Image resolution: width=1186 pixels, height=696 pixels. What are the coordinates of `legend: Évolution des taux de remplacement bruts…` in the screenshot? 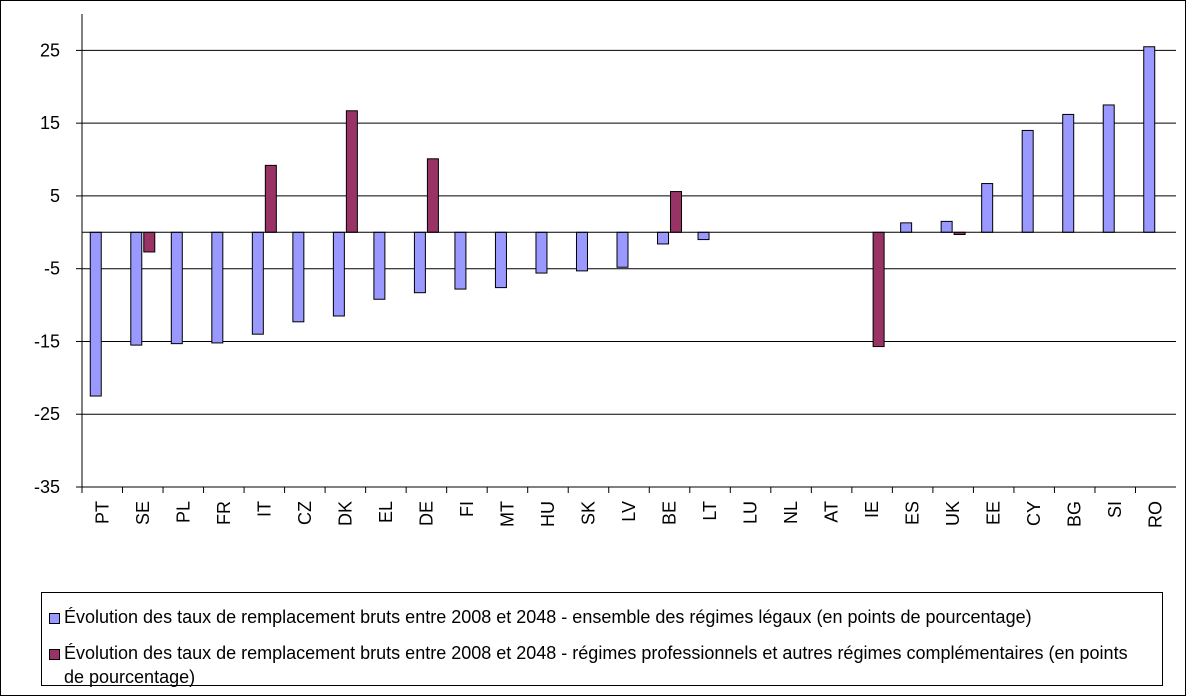 It's located at (602, 640).